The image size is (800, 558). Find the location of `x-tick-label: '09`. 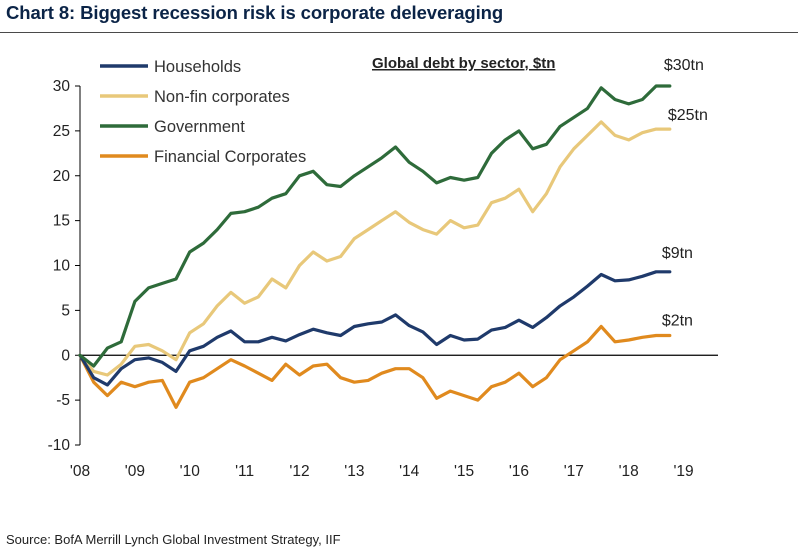

x-tick-label: '09 is located at coordinates (135, 471).